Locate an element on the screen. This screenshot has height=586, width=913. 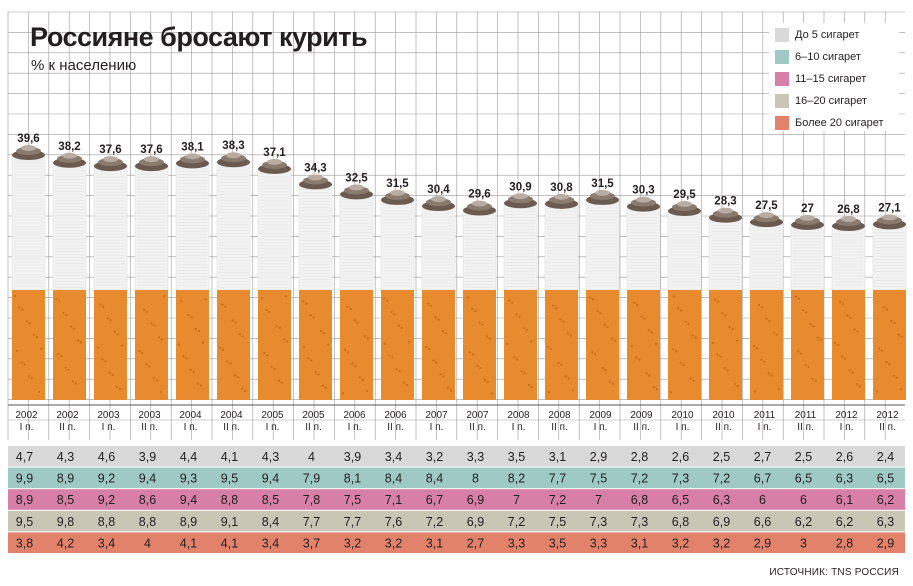
breakdown-cell: 3,1 is located at coordinates (434, 543).